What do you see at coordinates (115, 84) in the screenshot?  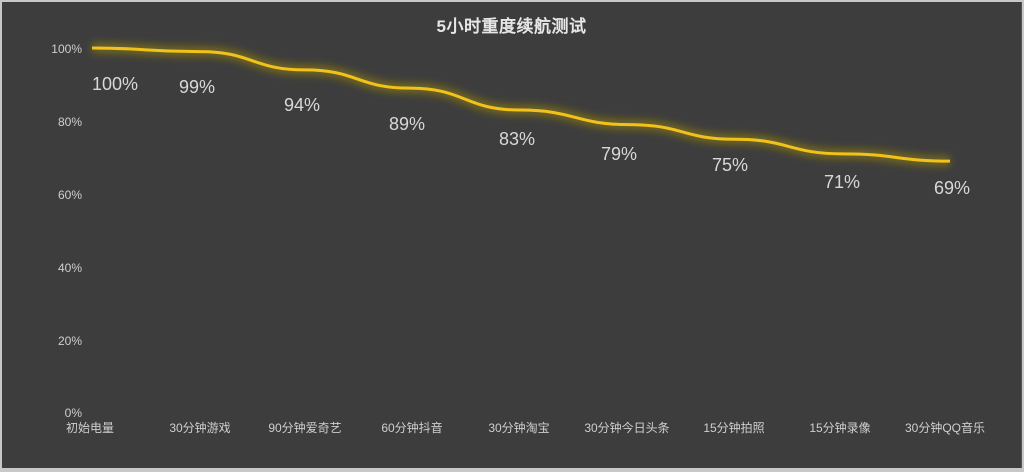 I see `data-label-0: 100%` at bounding box center [115, 84].